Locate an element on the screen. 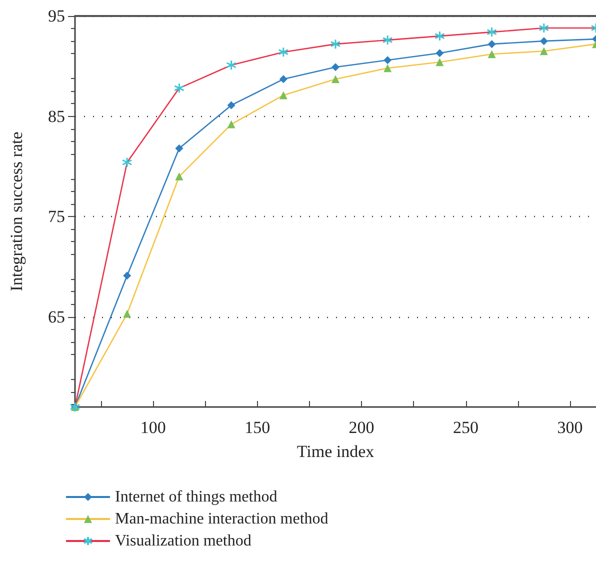 The width and height of the screenshot is (596, 563). x-tick-label: 200 is located at coordinates (361, 427).